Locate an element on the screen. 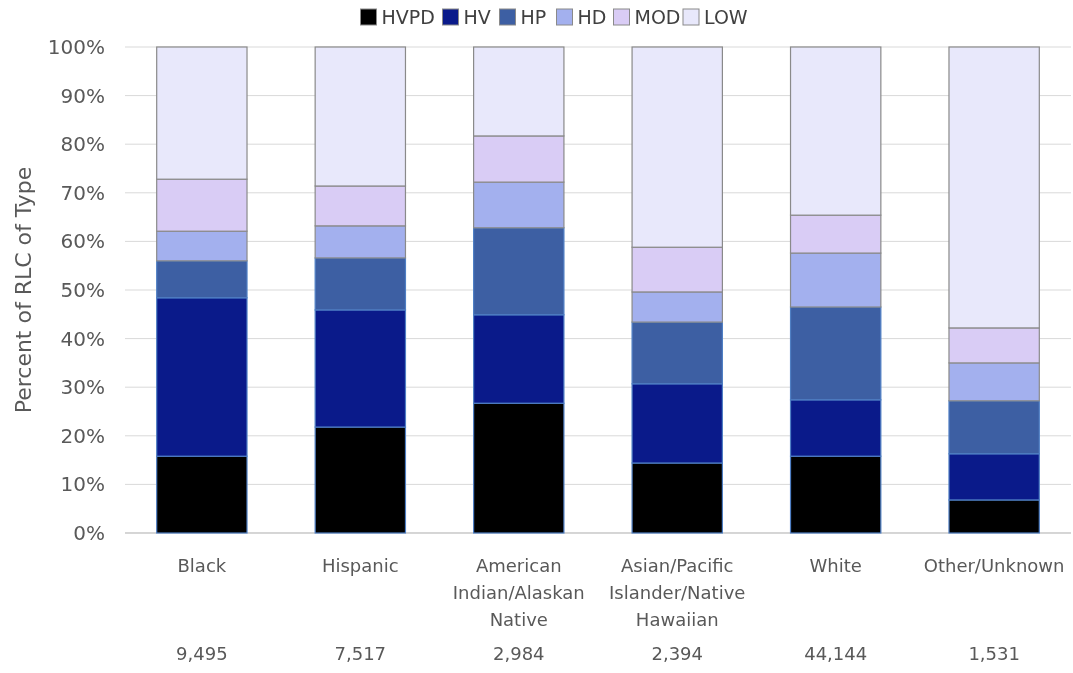 This screenshot has width=1073, height=673. y-tick-label: 0% is located at coordinates (89, 533).